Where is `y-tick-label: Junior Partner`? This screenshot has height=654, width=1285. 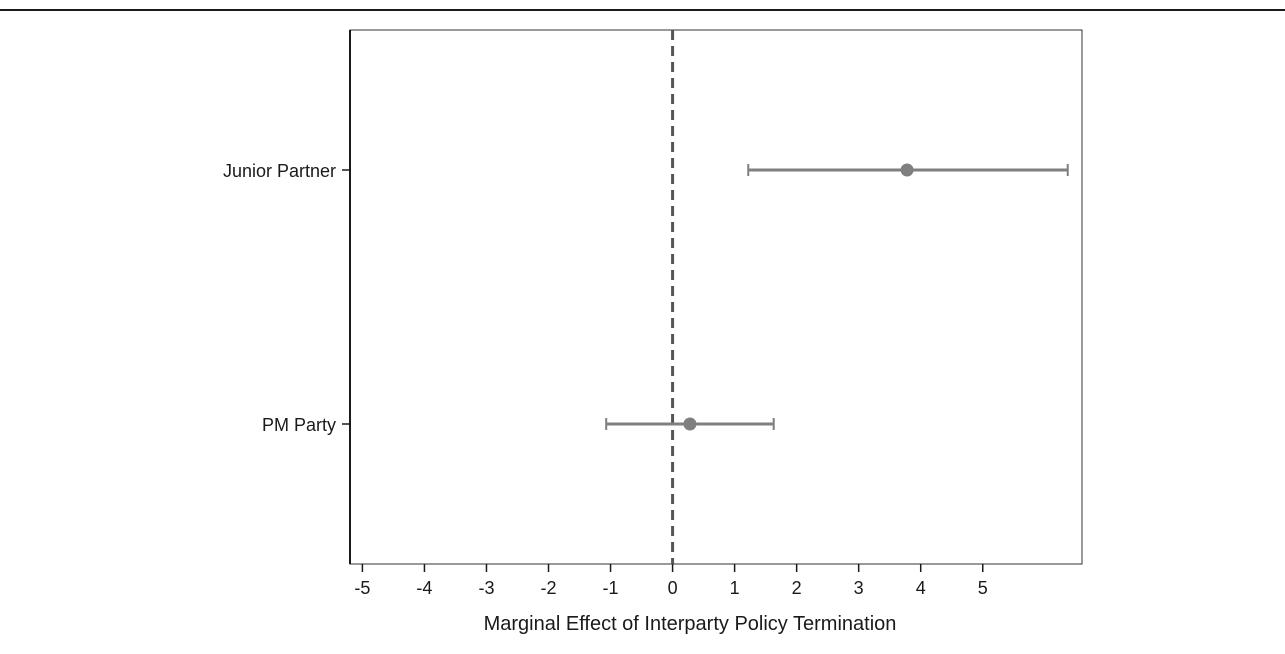
y-tick-label: Junior Partner is located at coordinates (279, 171).